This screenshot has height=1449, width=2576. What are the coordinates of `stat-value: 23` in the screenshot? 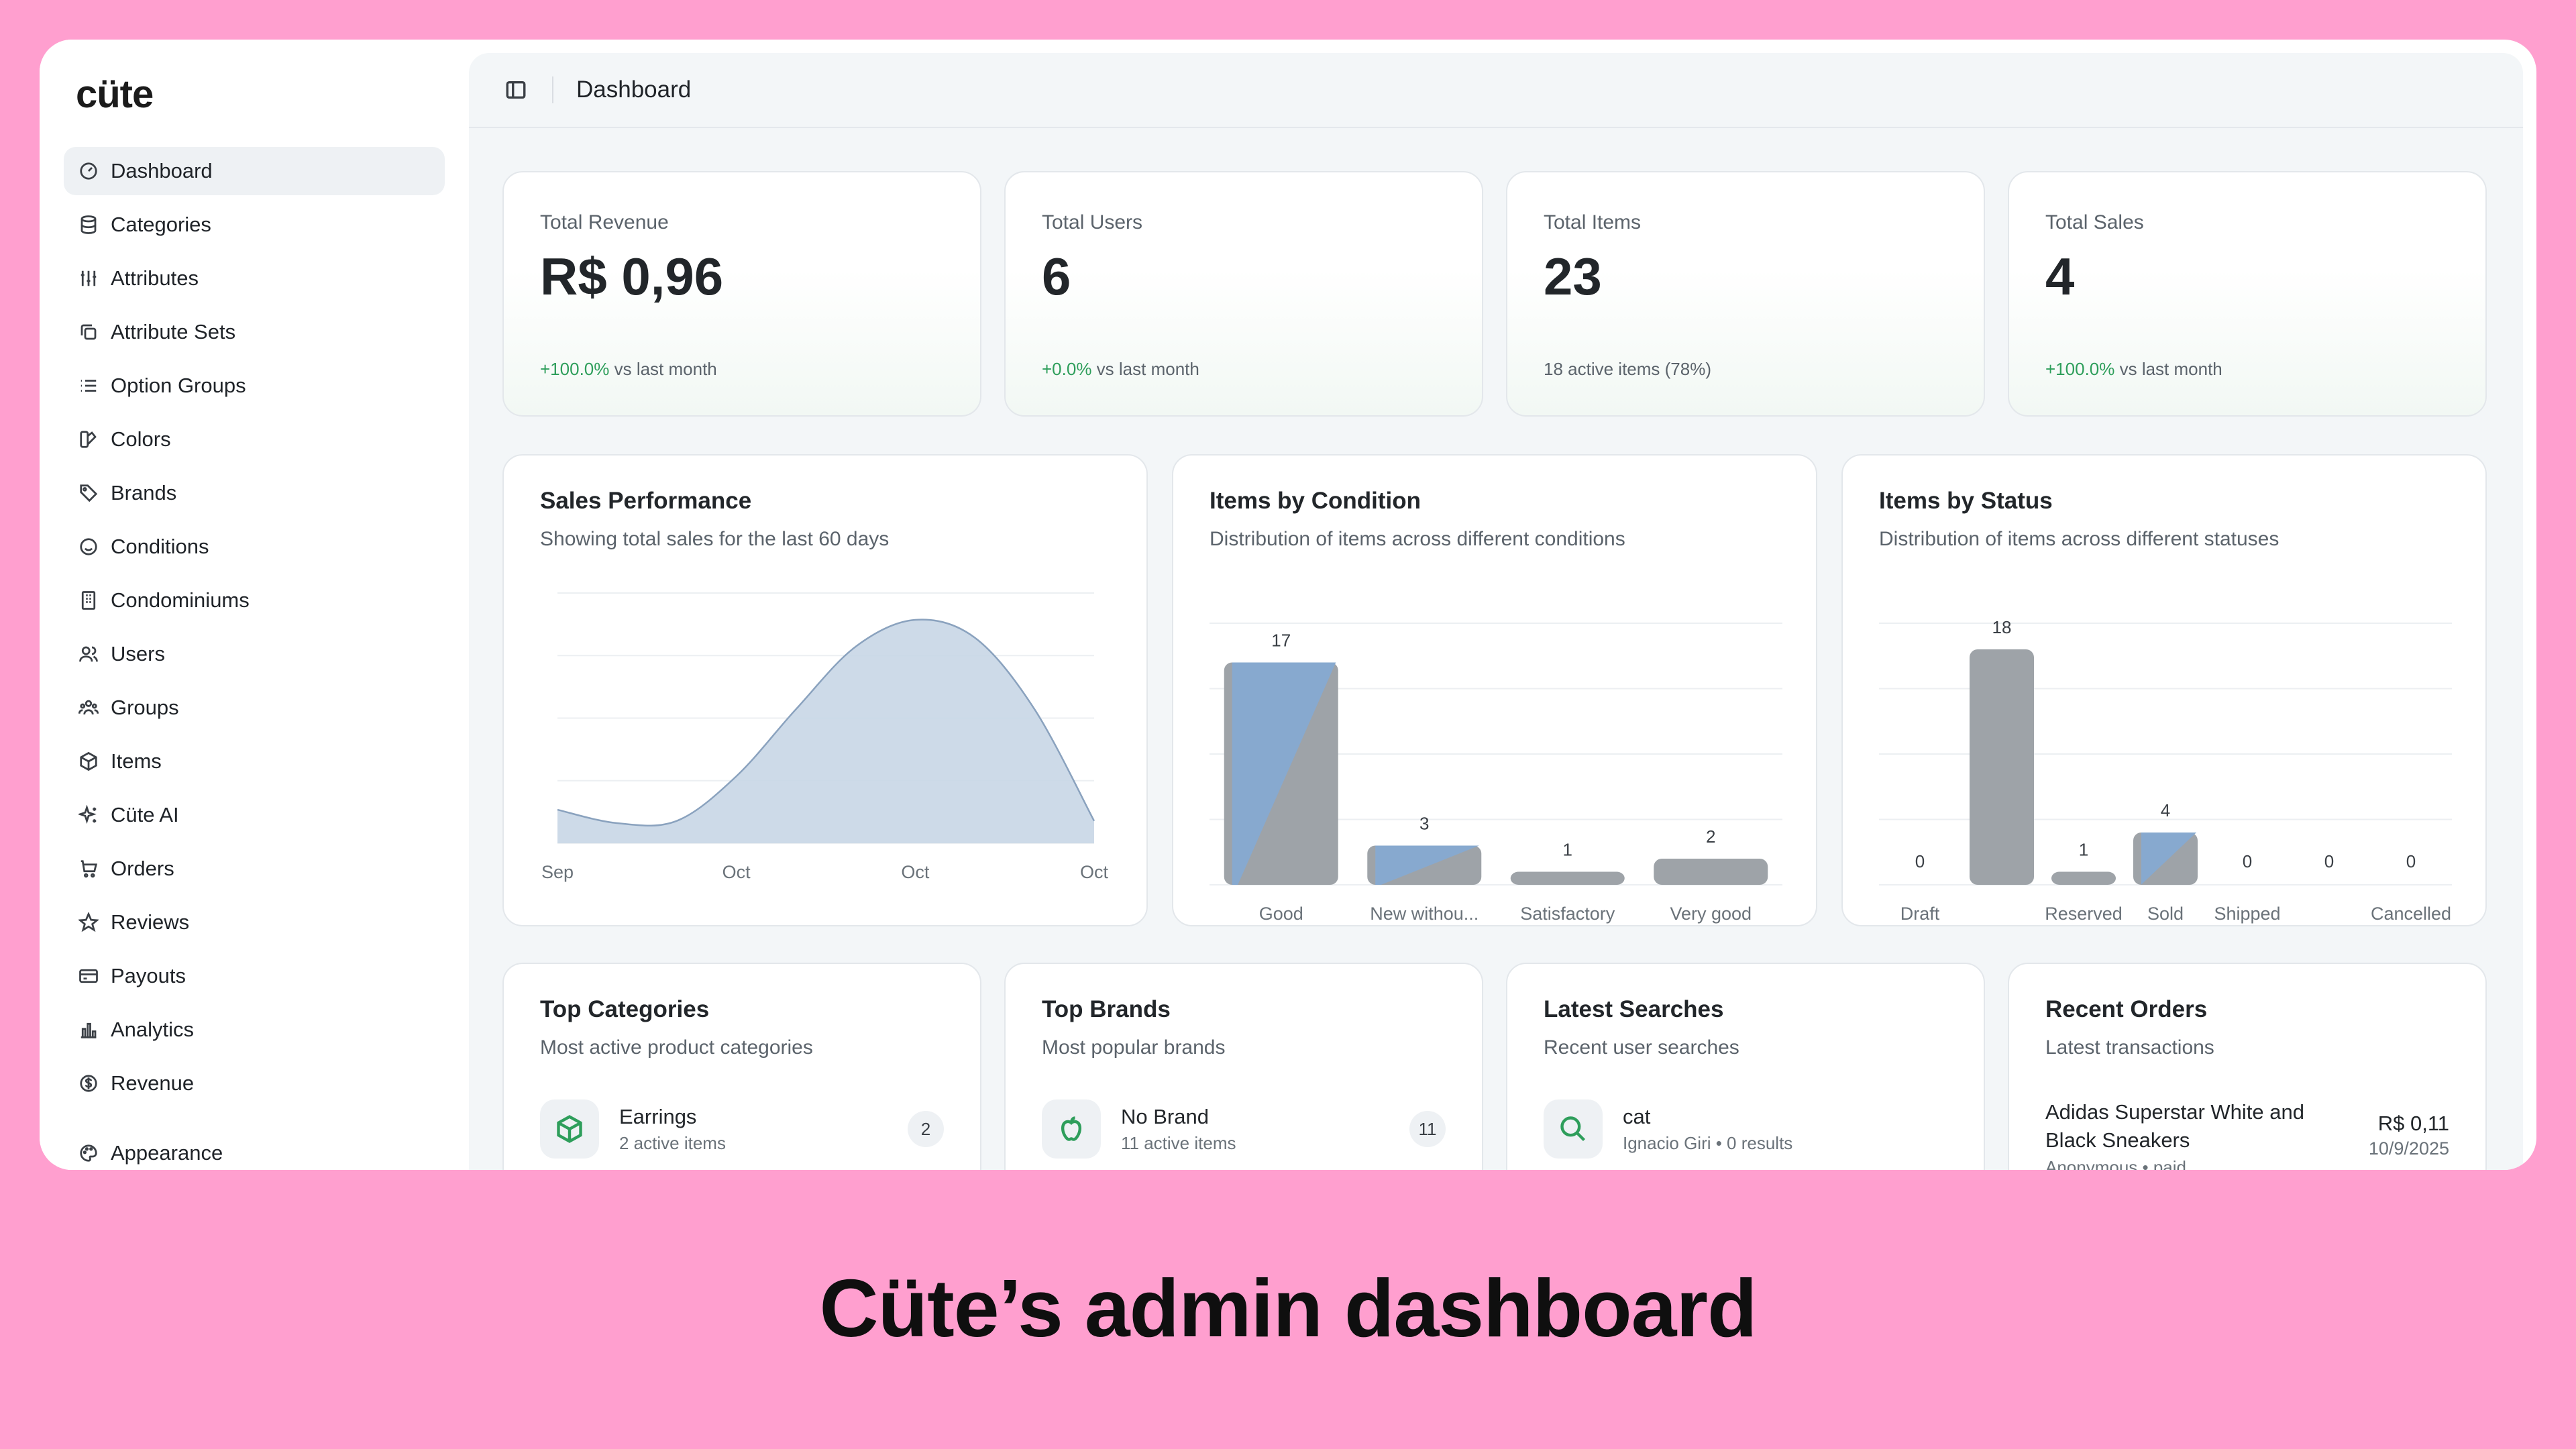 It's located at (1573, 276).